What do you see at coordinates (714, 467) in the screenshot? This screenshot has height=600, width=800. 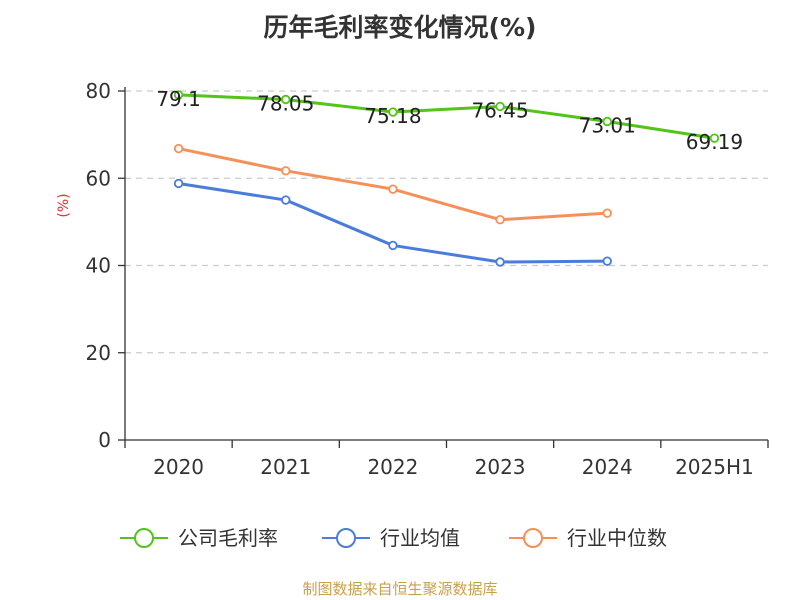 I see `x-tick-label: 2025H1` at bounding box center [714, 467].